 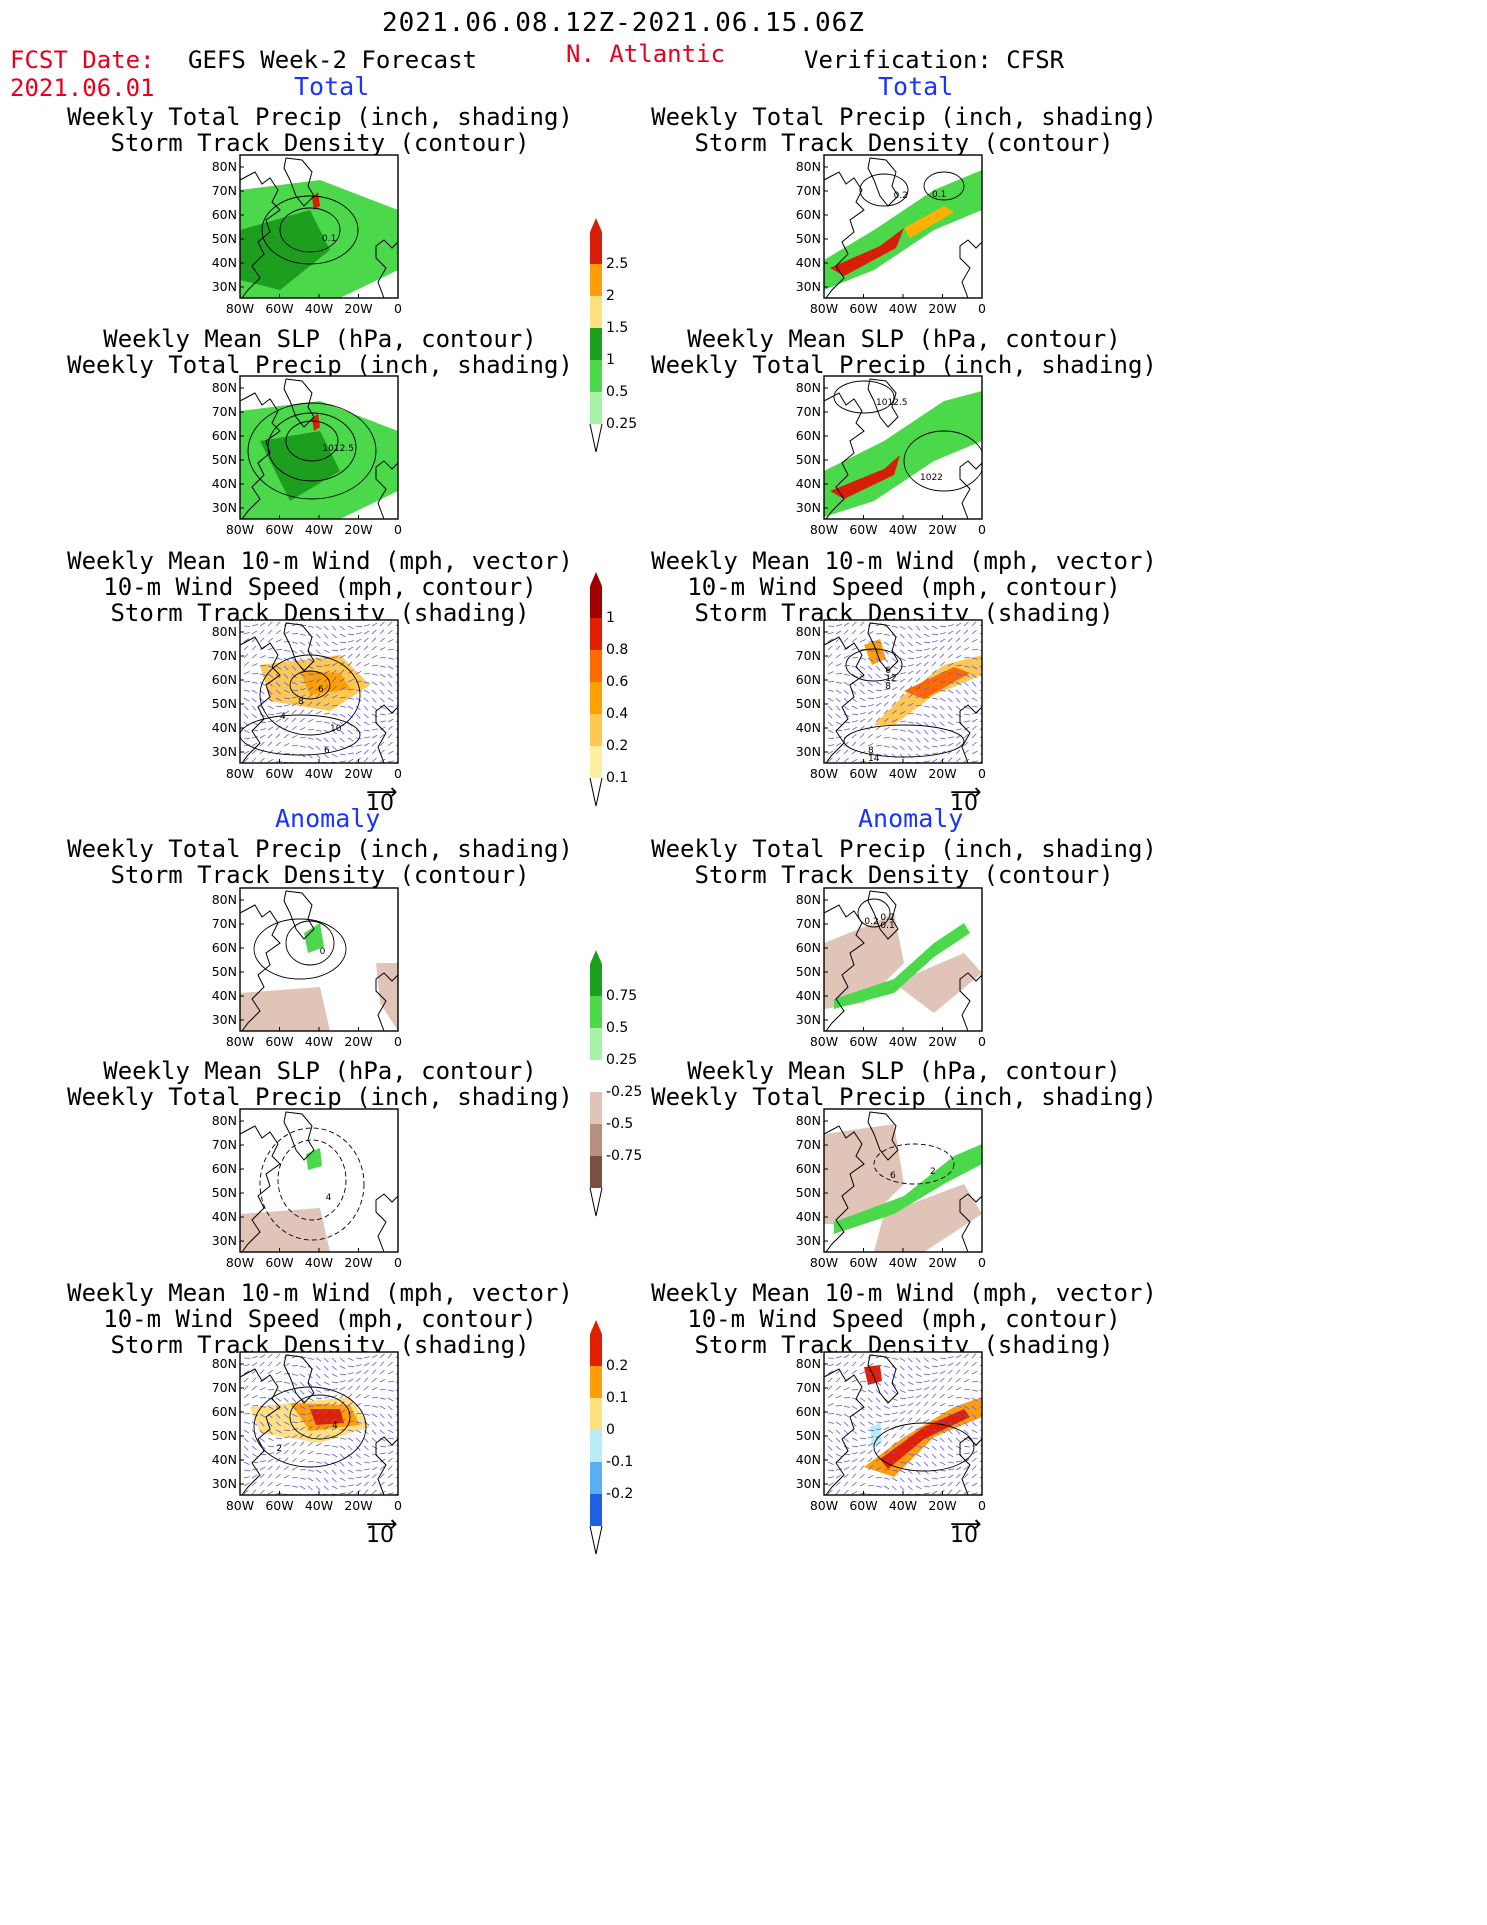 What do you see at coordinates (224, 214) in the screenshot?
I see `lat-tick-label: 60N` at bounding box center [224, 214].